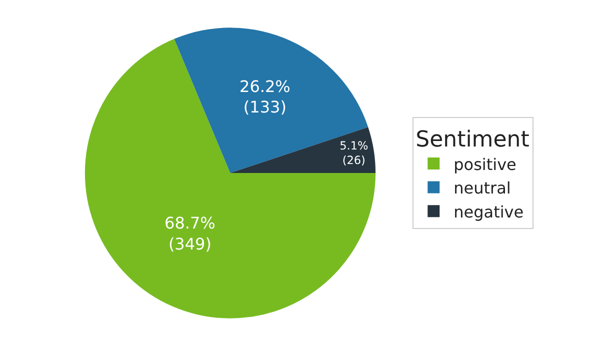 The height and width of the screenshot is (346, 598). What do you see at coordinates (482, 188) in the screenshot?
I see `legend-label: neutral` at bounding box center [482, 188].